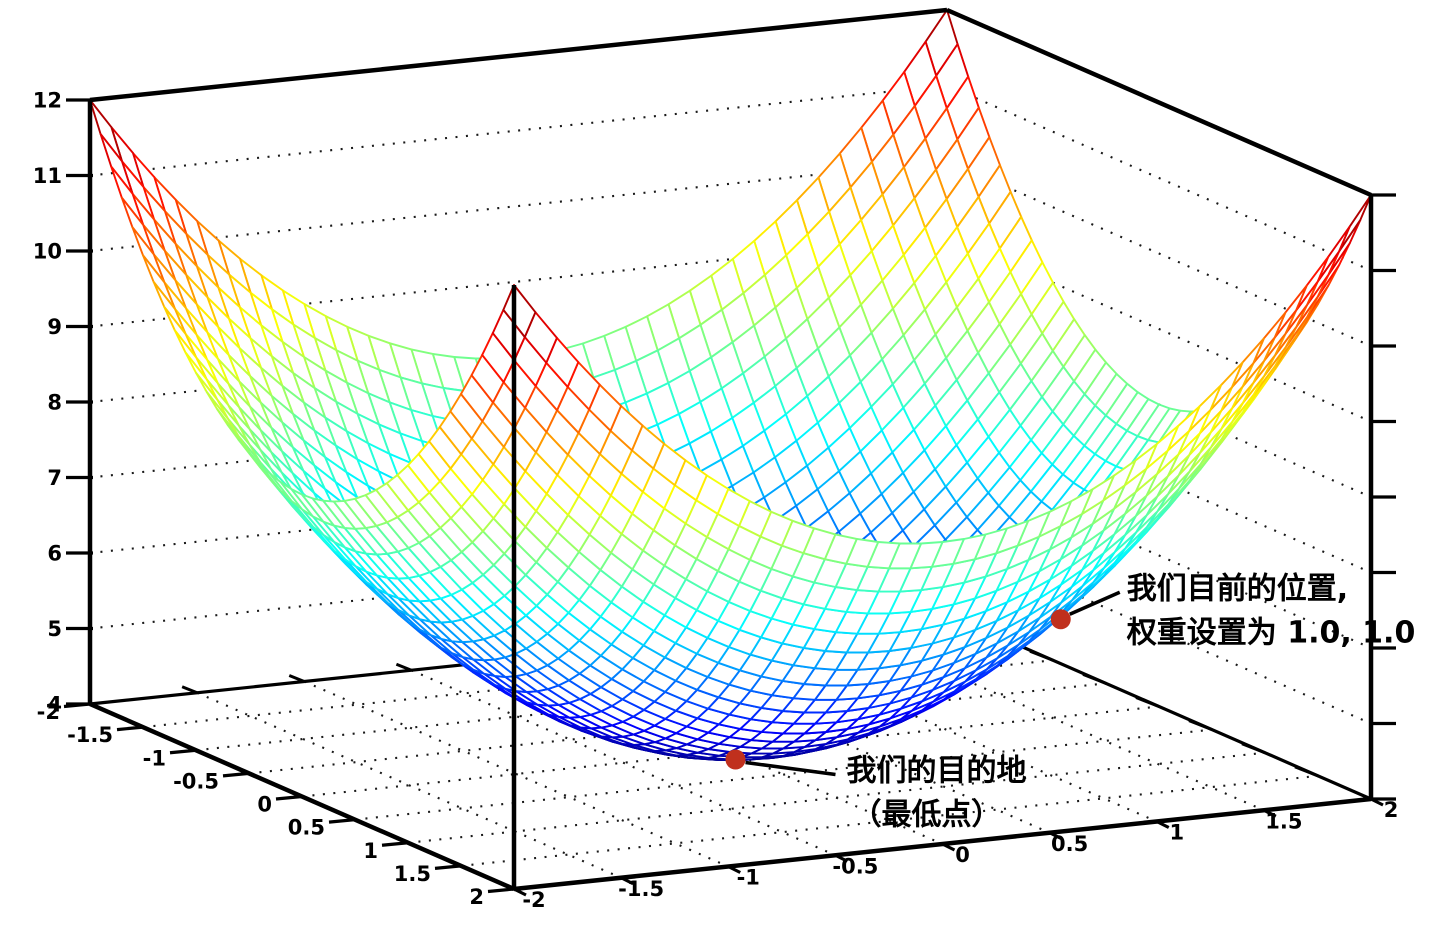 The width and height of the screenshot is (1432, 946). I want to click on top-back-left-edge, so click(518, 55).